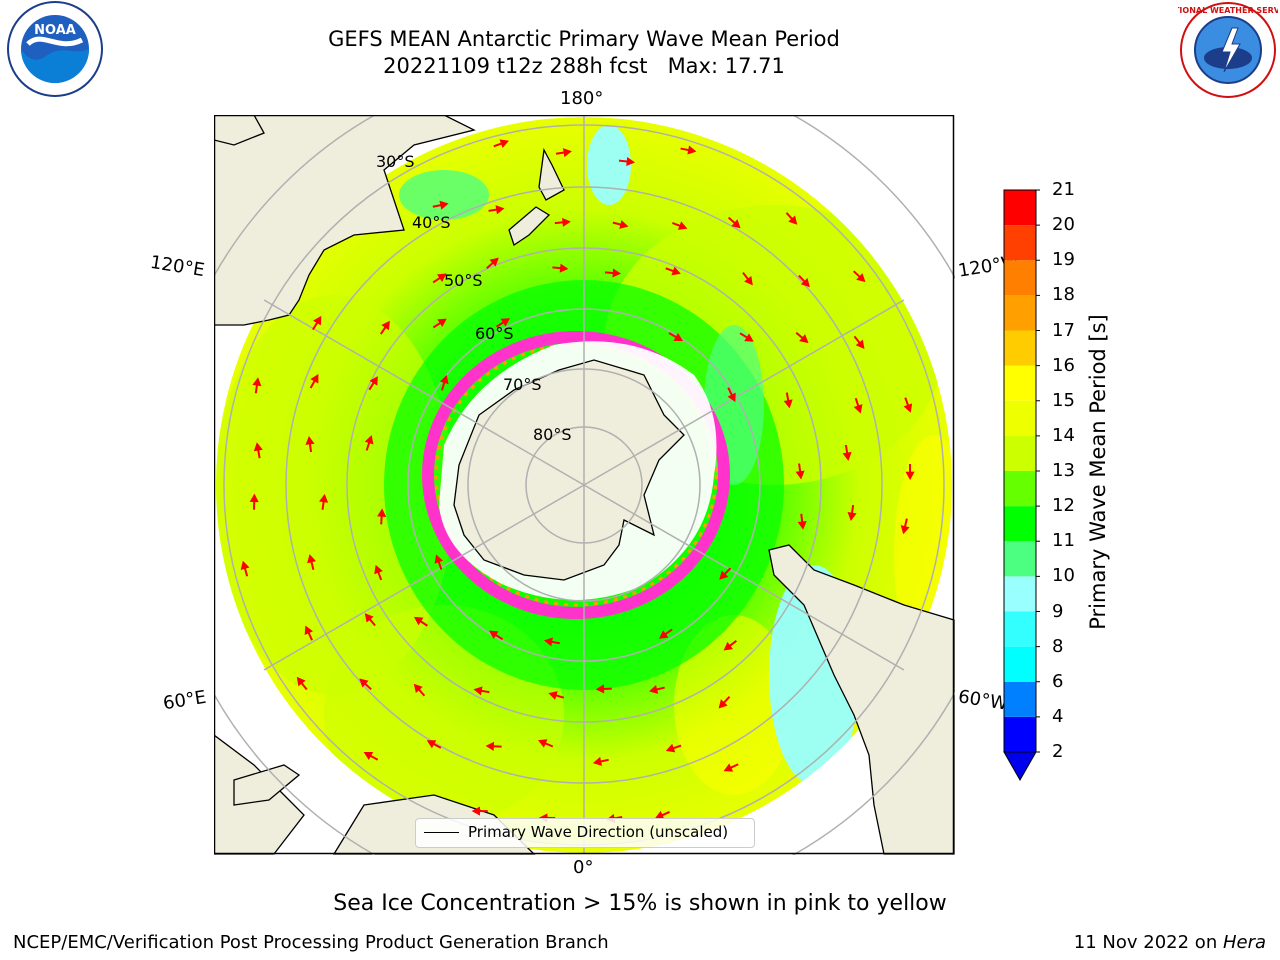  What do you see at coordinates (1244, 942) in the screenshot?
I see `footer-host: Hera` at bounding box center [1244, 942].